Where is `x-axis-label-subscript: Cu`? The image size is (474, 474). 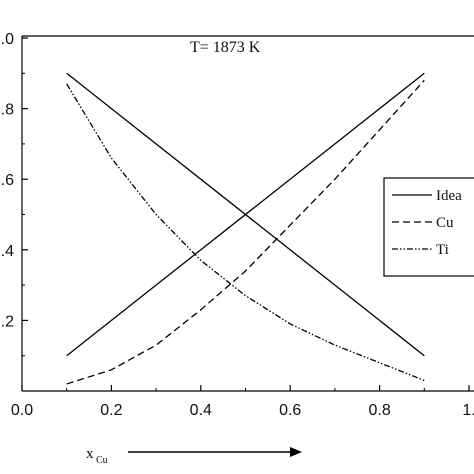 x-axis-label-subscript: Cu is located at coordinates (102, 460).